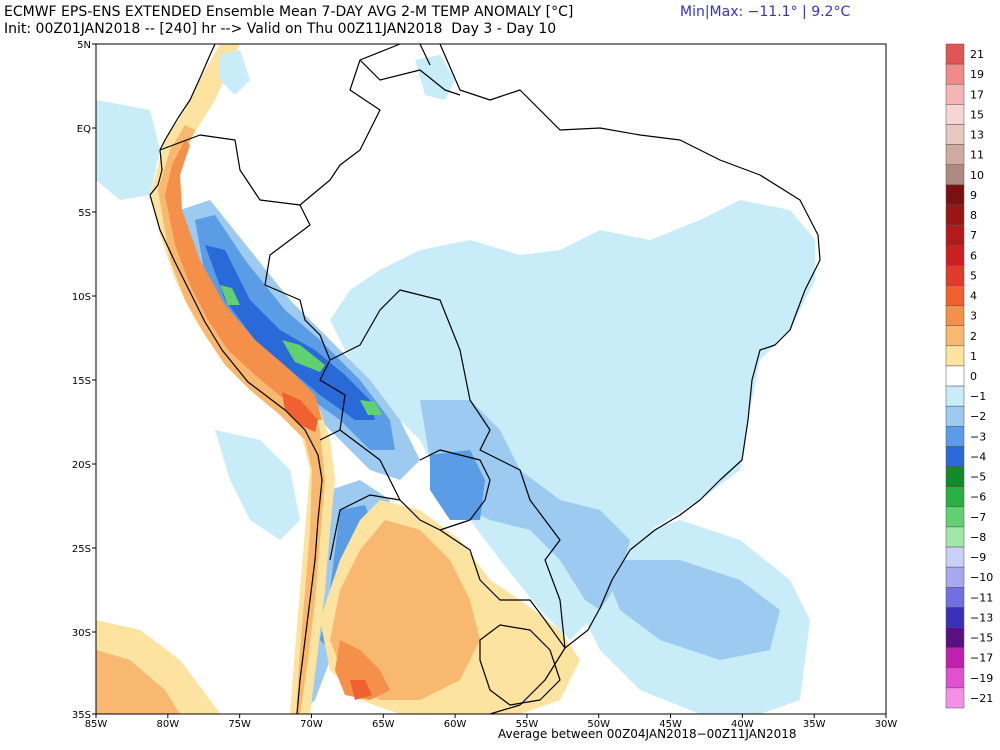 Image resolution: width=1000 pixels, height=750 pixels. Describe the element at coordinates (96, 724) in the screenshot. I see `lon-label: 85W` at that location.